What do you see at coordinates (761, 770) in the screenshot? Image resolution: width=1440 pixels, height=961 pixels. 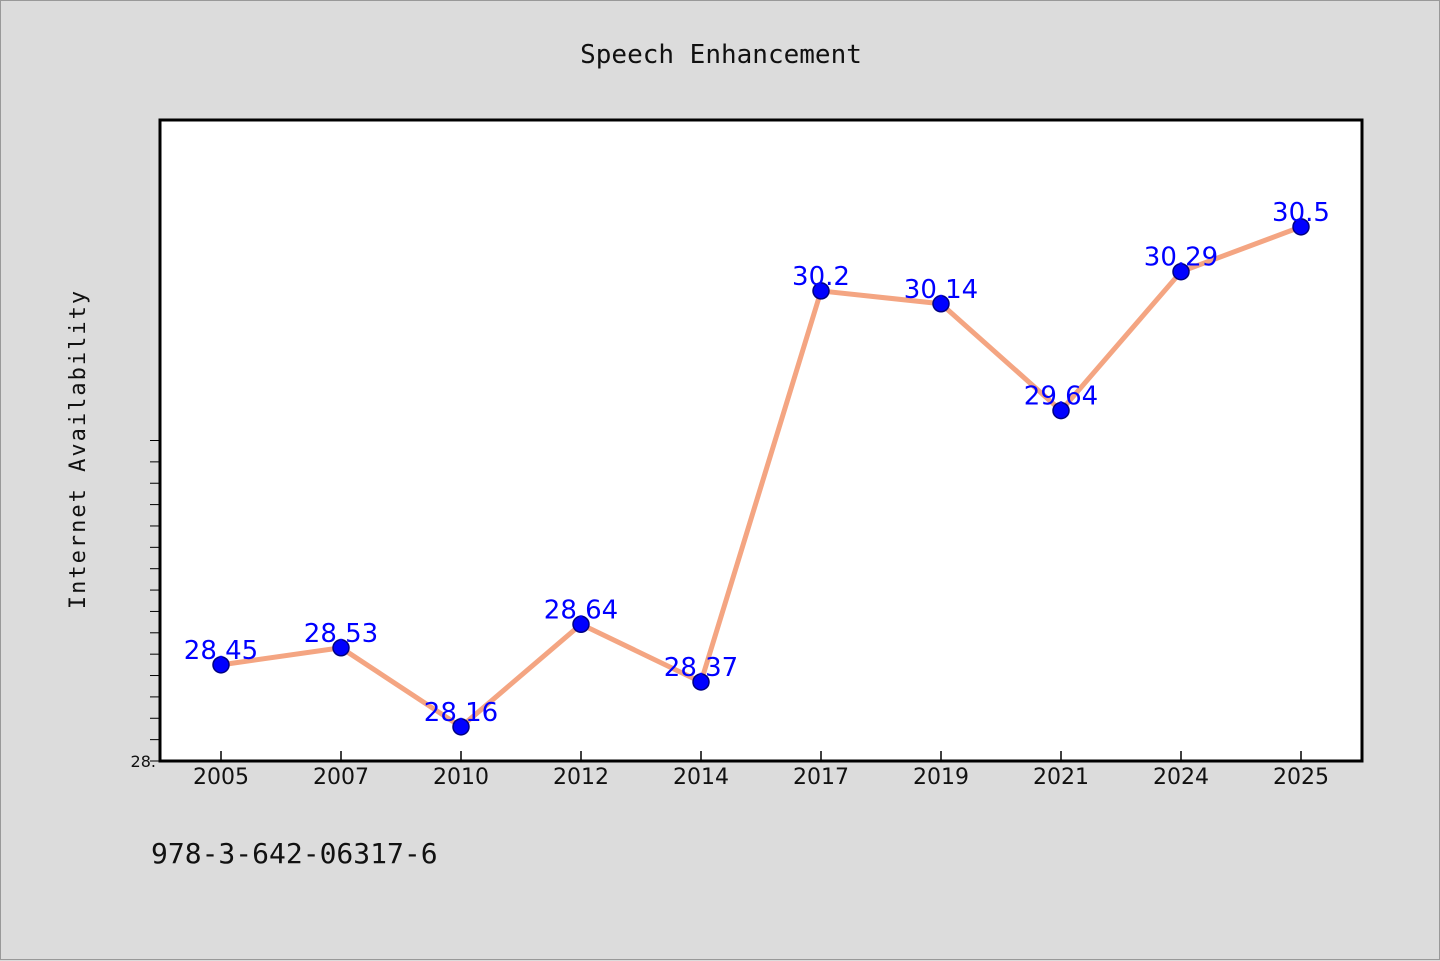 I see `x-axis-ticks: 2005 2007 2010 2012 2014 2017 2019 2021 2024 2025` at bounding box center [761, 770].